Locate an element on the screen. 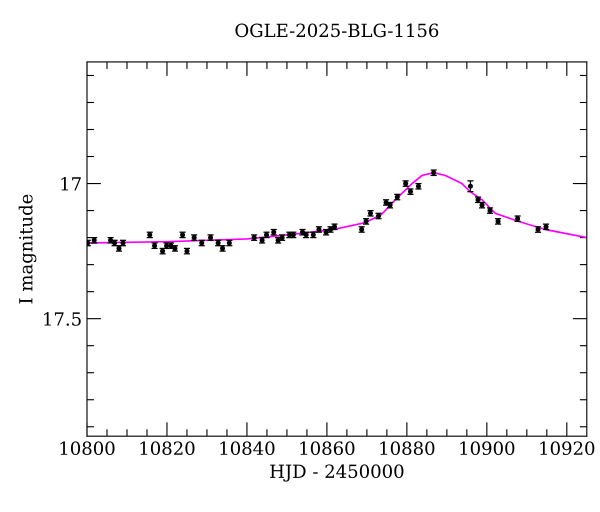 Image resolution: width=600 pixels, height=512 pixels. y-axis-title: I magnitude is located at coordinates (27, 249).